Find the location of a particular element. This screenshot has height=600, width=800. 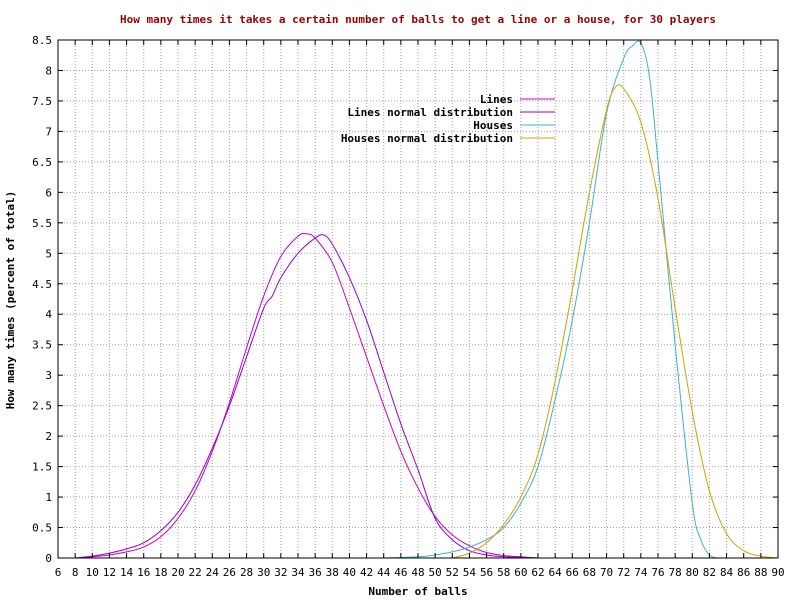

x-tick-label: 48 is located at coordinates (417, 572).